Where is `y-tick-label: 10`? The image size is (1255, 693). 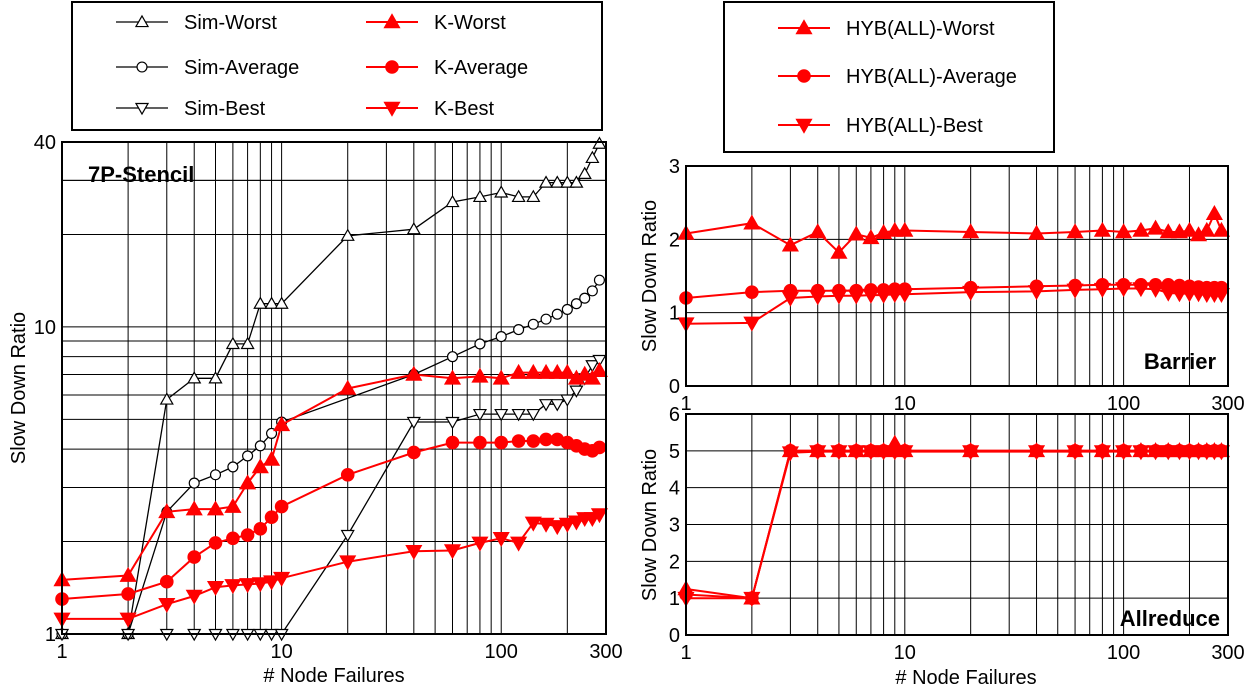 y-tick-label: 10 is located at coordinates (45, 328).